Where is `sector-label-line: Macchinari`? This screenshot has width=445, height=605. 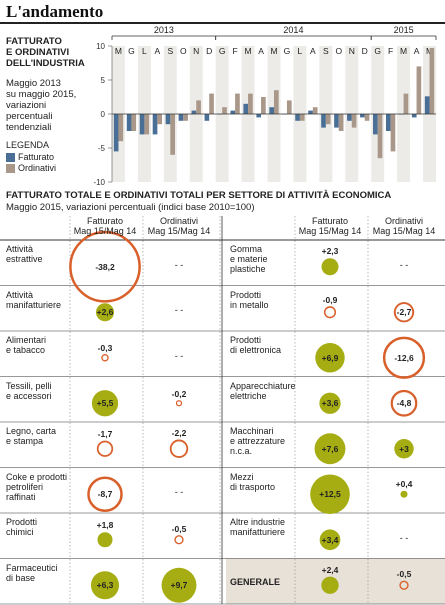 sector-label-line: Macchinari is located at coordinates (252, 431).